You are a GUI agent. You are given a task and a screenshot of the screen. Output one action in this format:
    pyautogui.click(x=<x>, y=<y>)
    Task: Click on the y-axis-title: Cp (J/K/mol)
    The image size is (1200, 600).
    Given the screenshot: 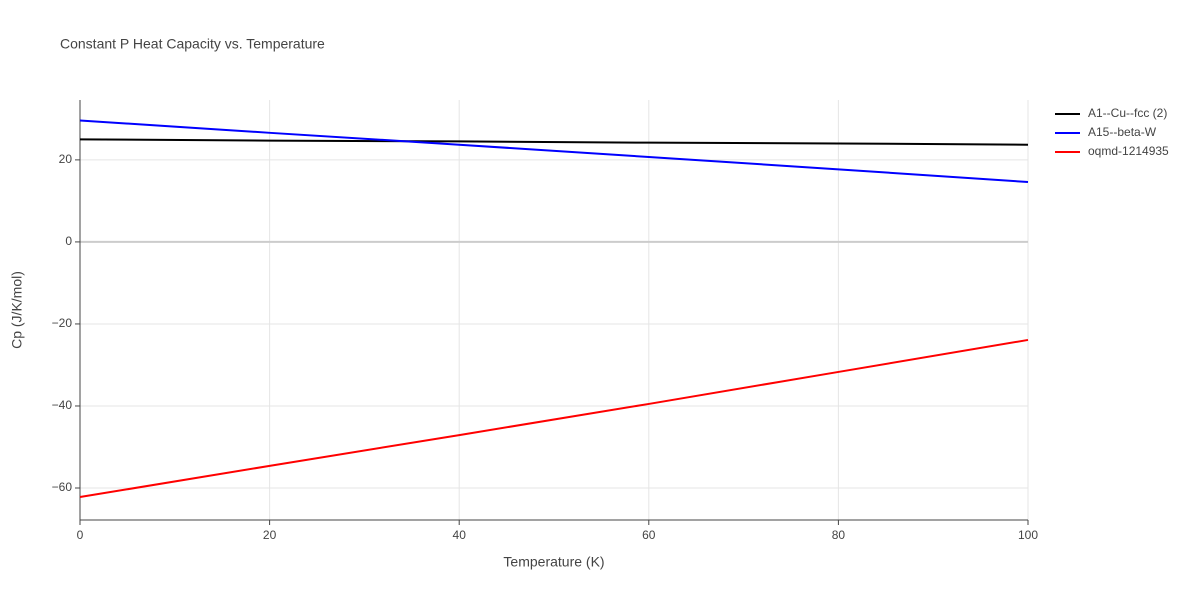 What is the action you would take?
    pyautogui.click(x=17, y=310)
    